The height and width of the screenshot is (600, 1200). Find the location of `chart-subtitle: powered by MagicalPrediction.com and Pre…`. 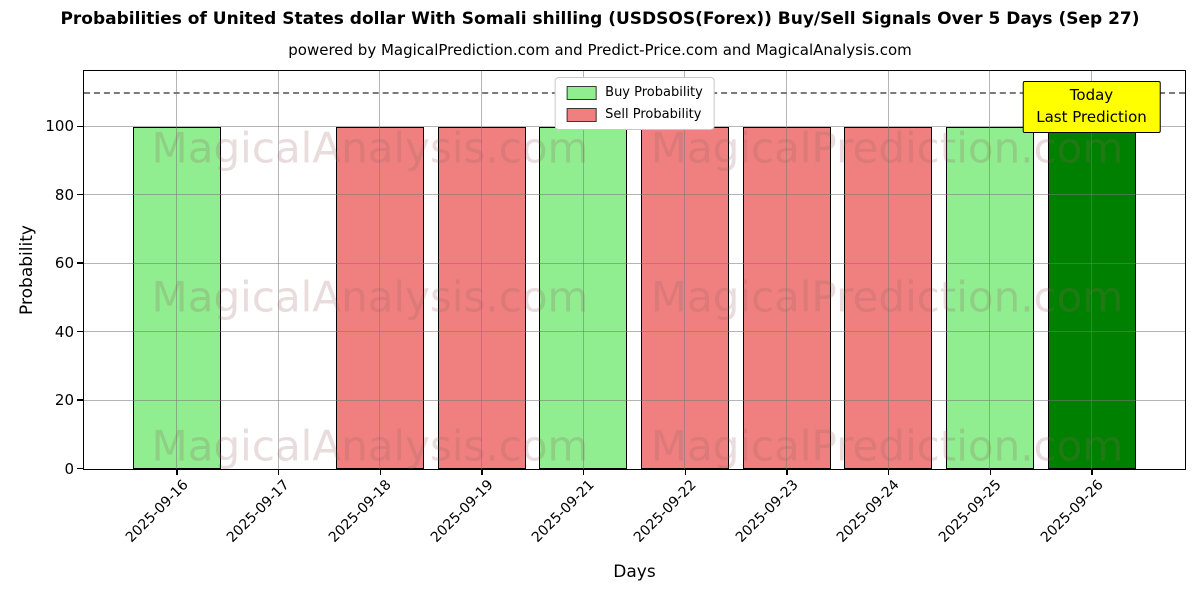

chart-subtitle: powered by MagicalPrediction.com and Pre… is located at coordinates (600, 50).